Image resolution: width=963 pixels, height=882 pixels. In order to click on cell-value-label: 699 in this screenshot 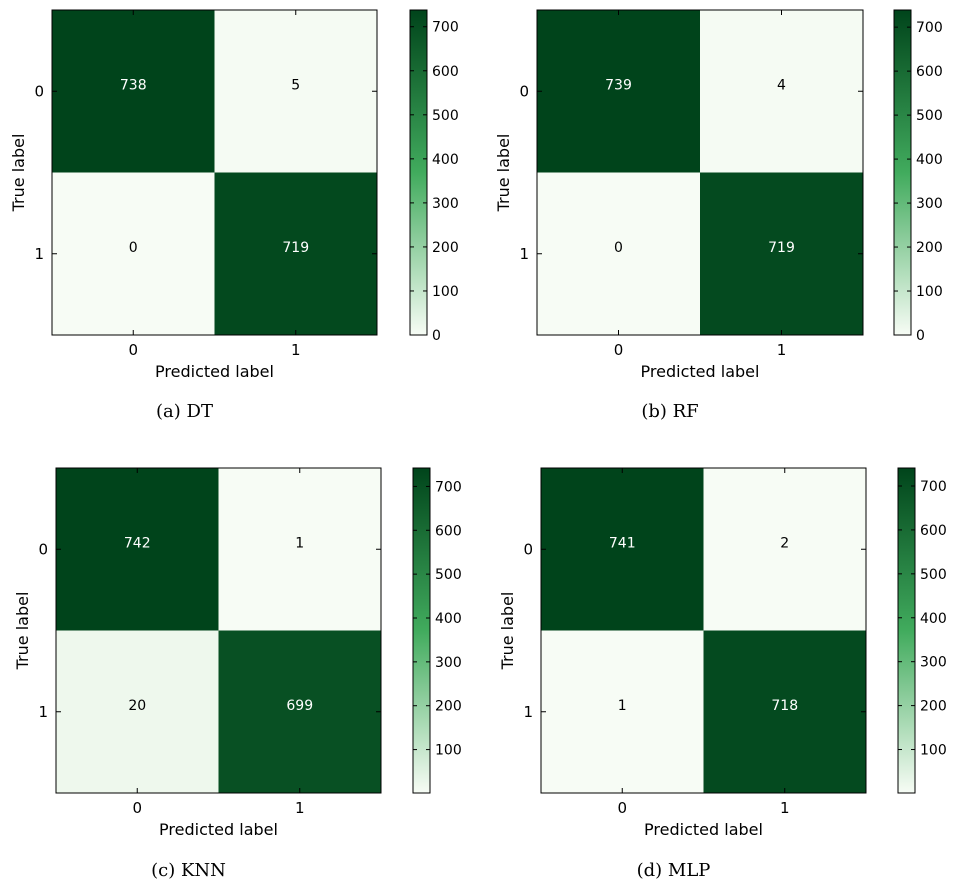, I will do `click(299, 706)`.